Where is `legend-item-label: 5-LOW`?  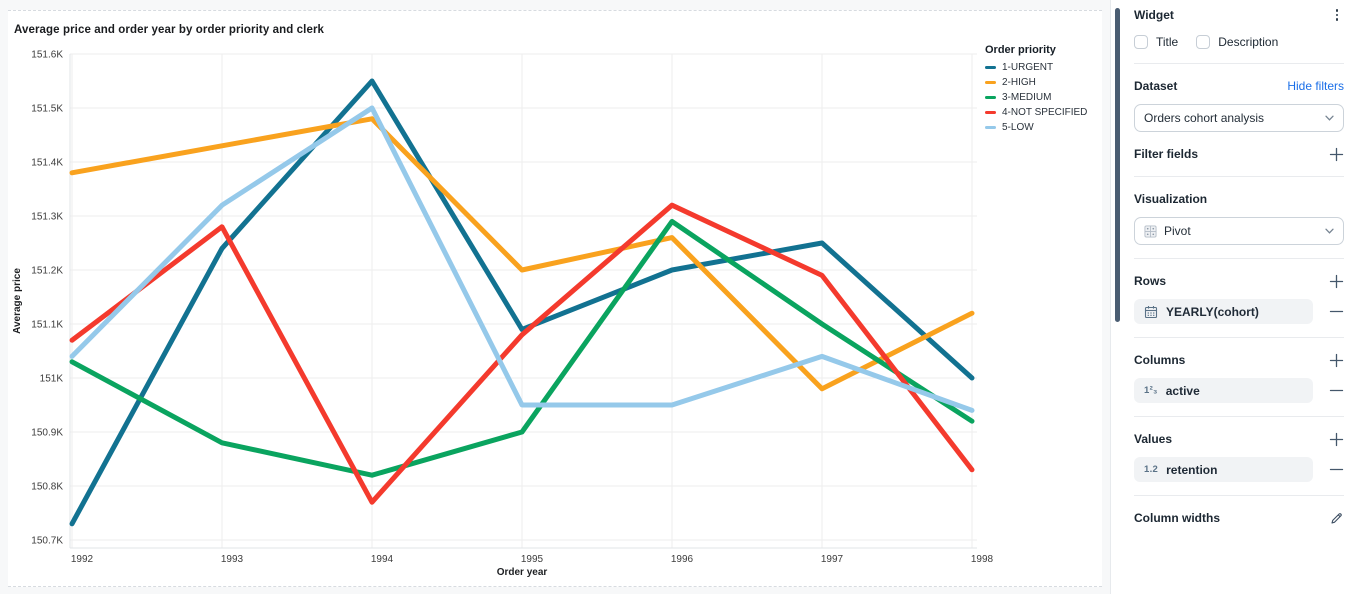 legend-item-label: 5-LOW is located at coordinates (1018, 127).